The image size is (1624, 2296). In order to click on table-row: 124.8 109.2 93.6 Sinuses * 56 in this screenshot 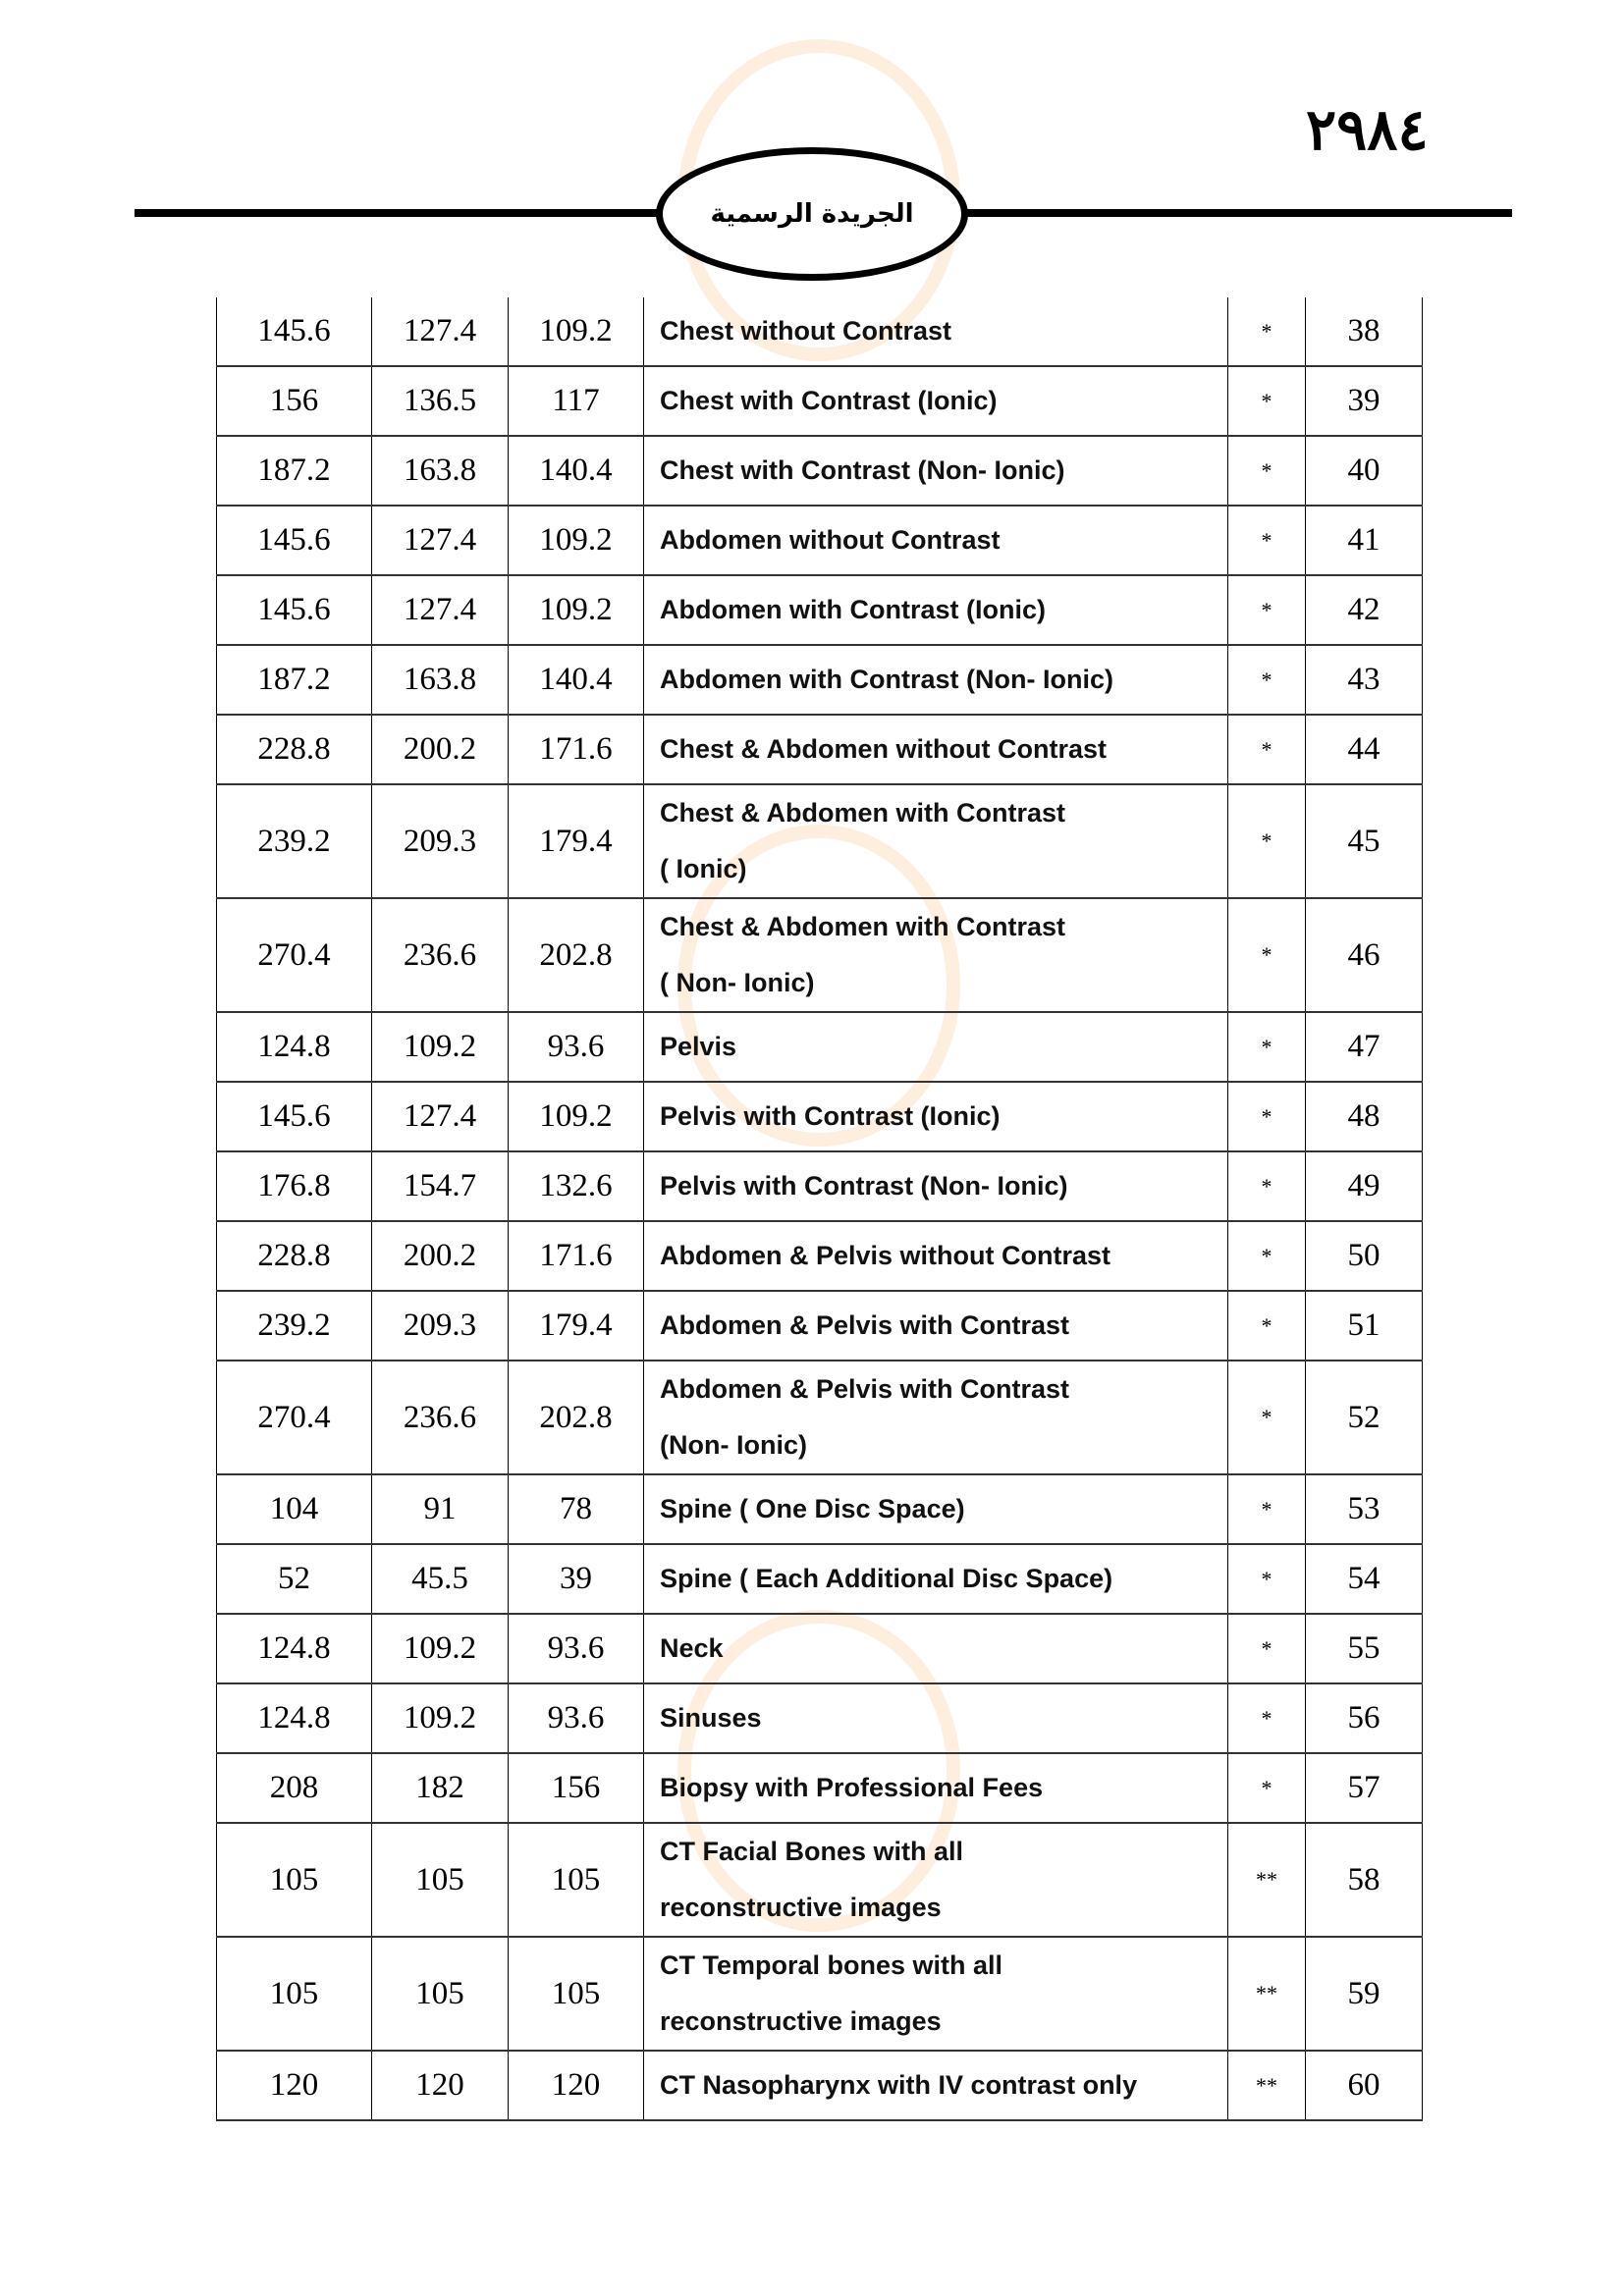, I will do `click(819, 1718)`.